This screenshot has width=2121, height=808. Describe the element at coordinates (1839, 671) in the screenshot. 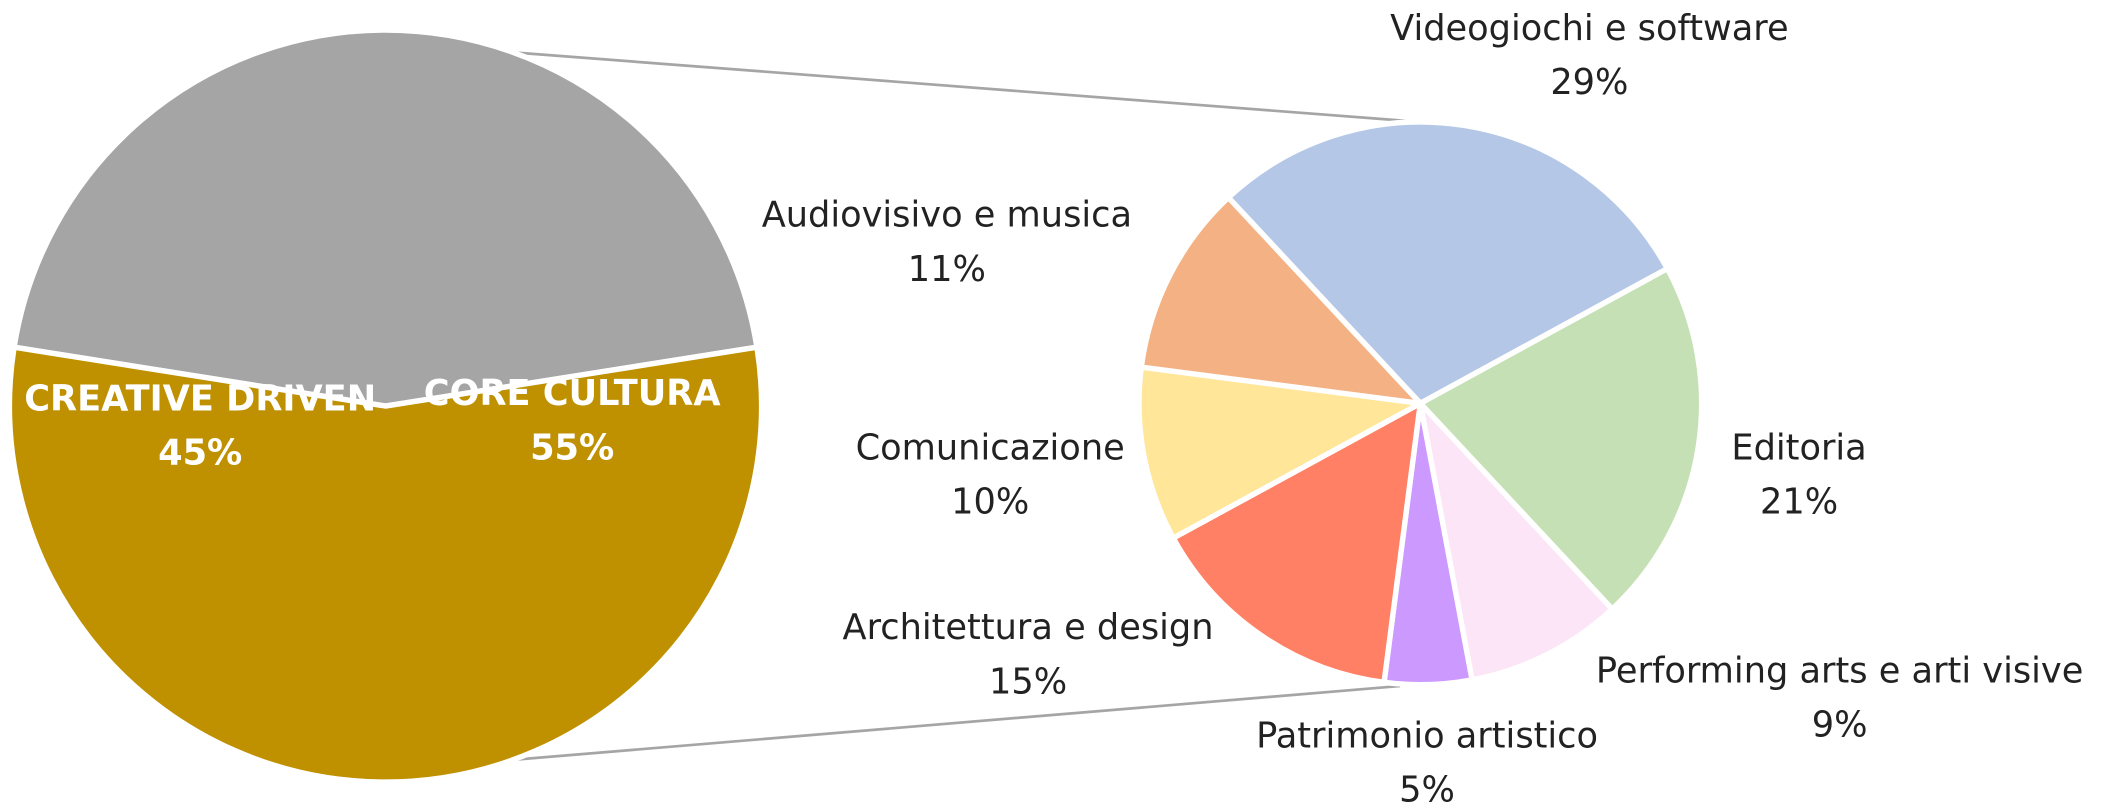

I see `slice-label: Performing arts e arti visive` at that location.